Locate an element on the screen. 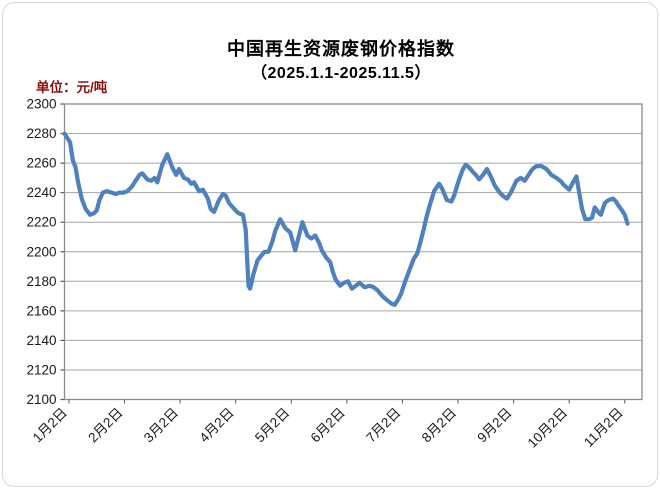  y-tick-label: 2220 is located at coordinates (41, 222).